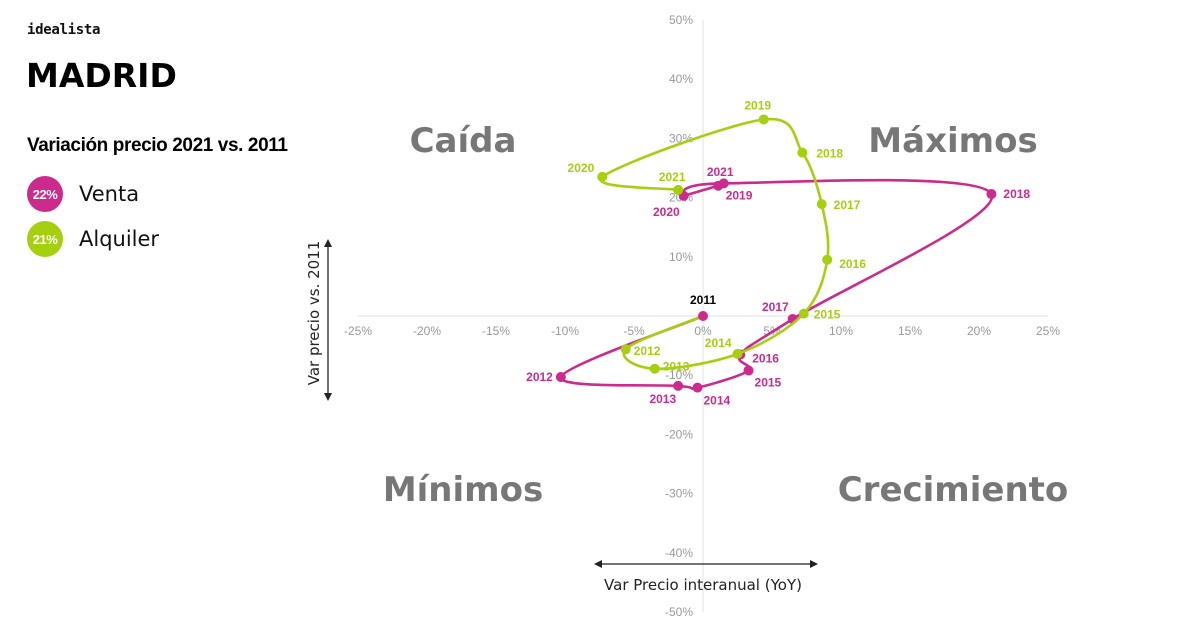 This screenshot has width=1200, height=627. Describe the element at coordinates (952, 141) in the screenshot. I see `quadrant-label-maximos: Máximos` at that location.